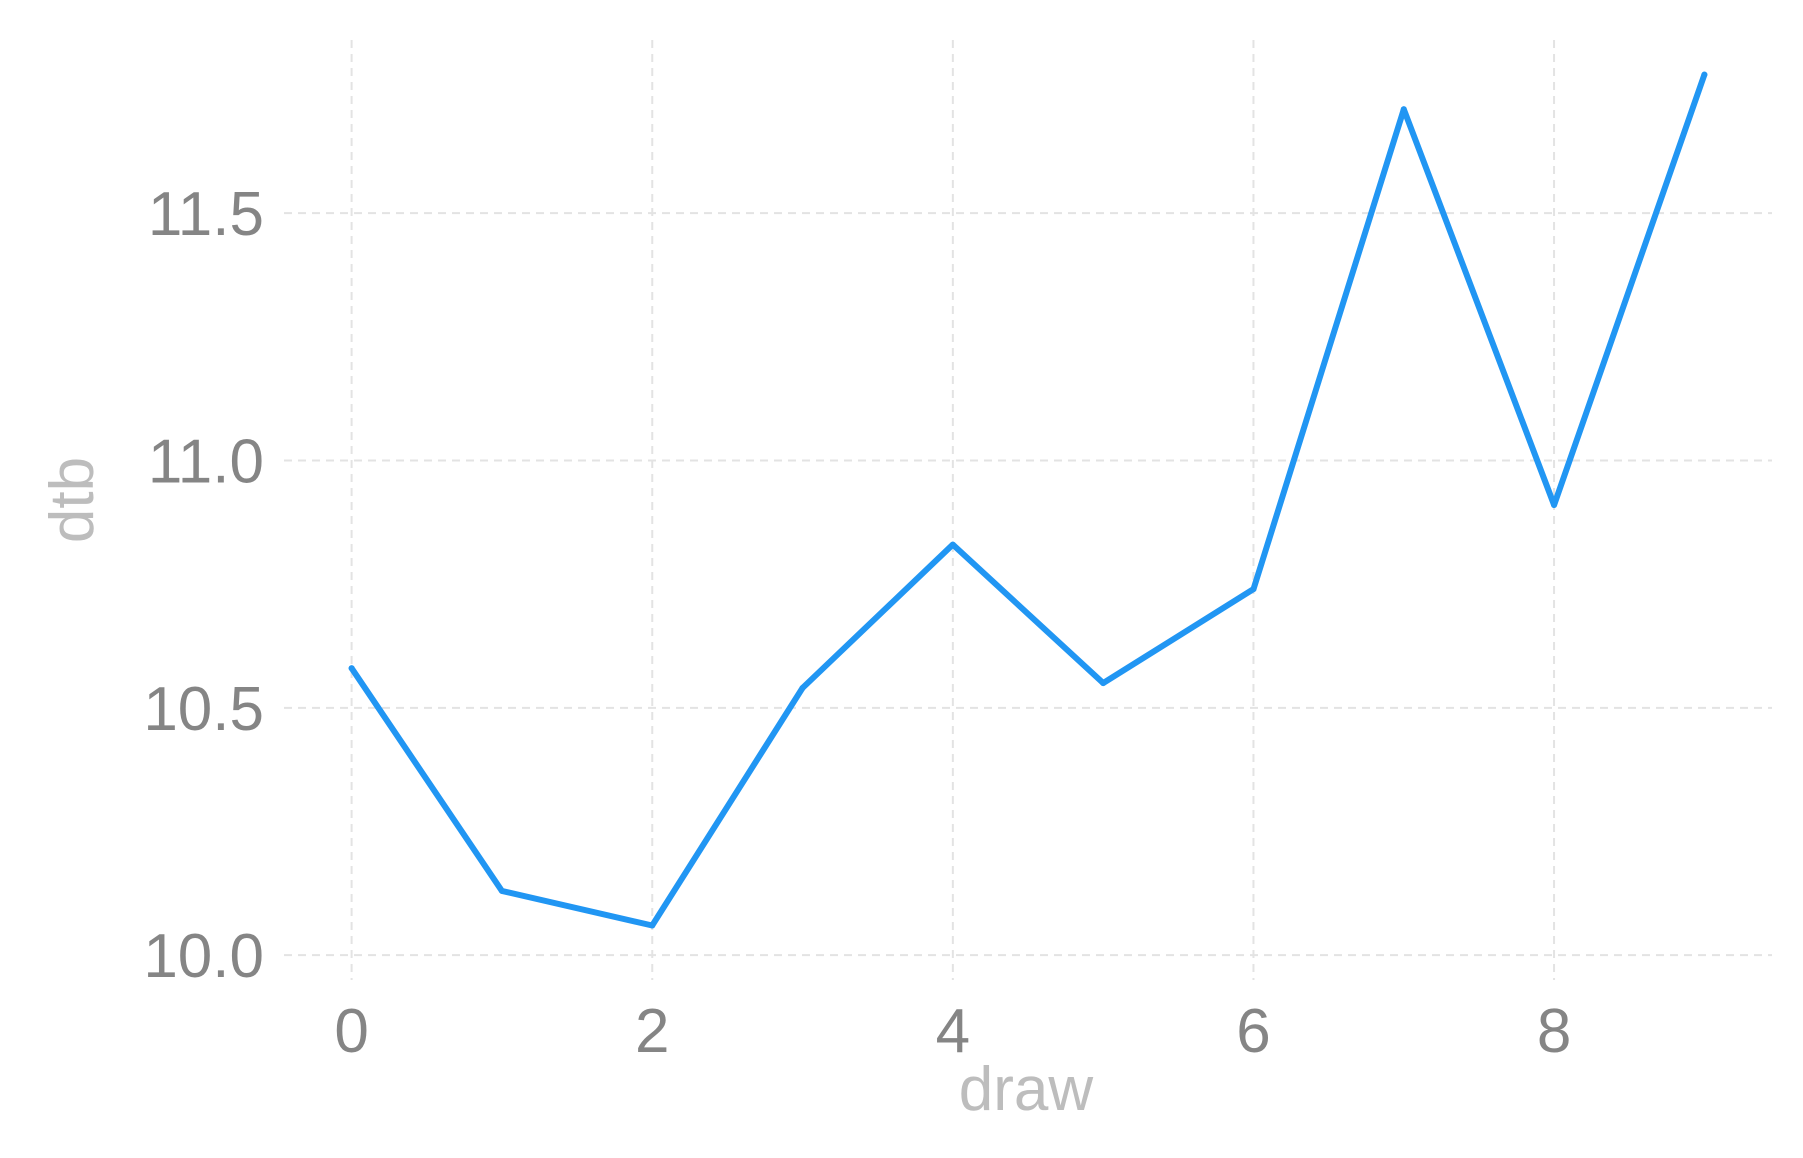  What do you see at coordinates (72, 500) in the screenshot?
I see `y-axis-title: dtb` at bounding box center [72, 500].